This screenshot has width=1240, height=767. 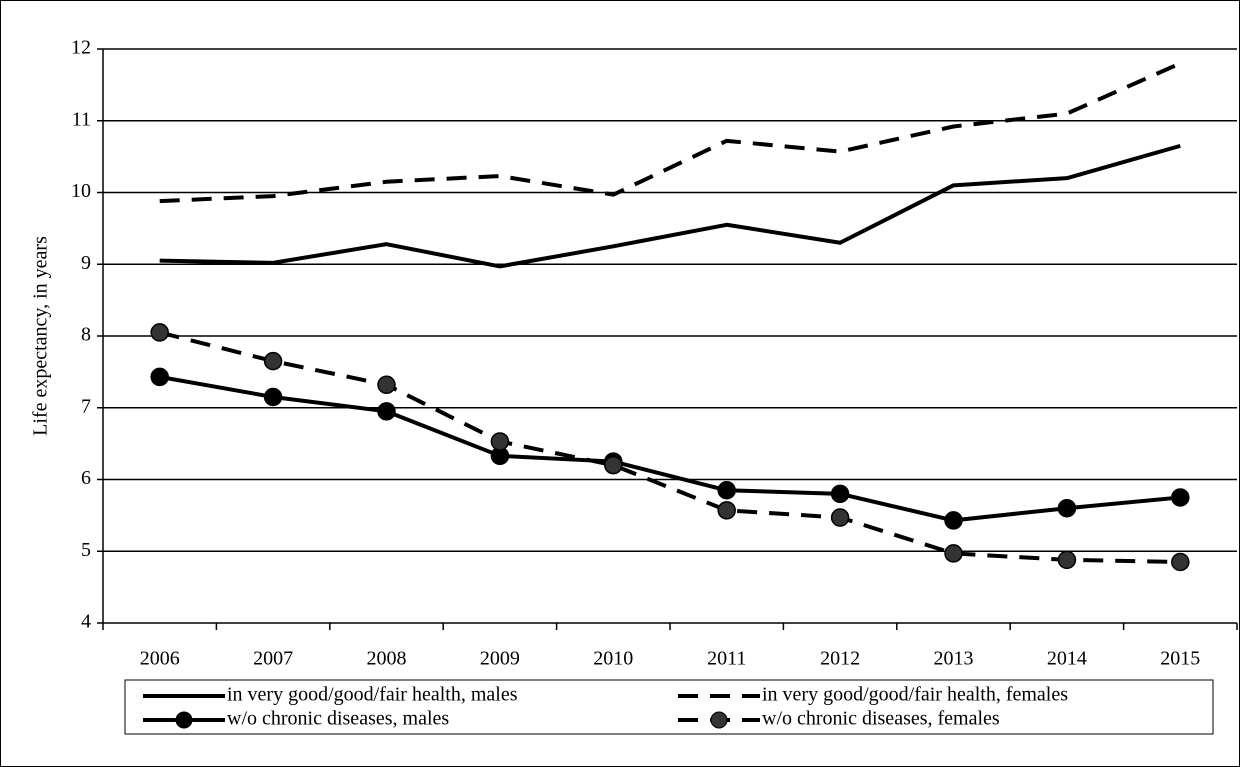 I want to click on legend-label: in very good/good/fair health, males, so click(x=372, y=695).